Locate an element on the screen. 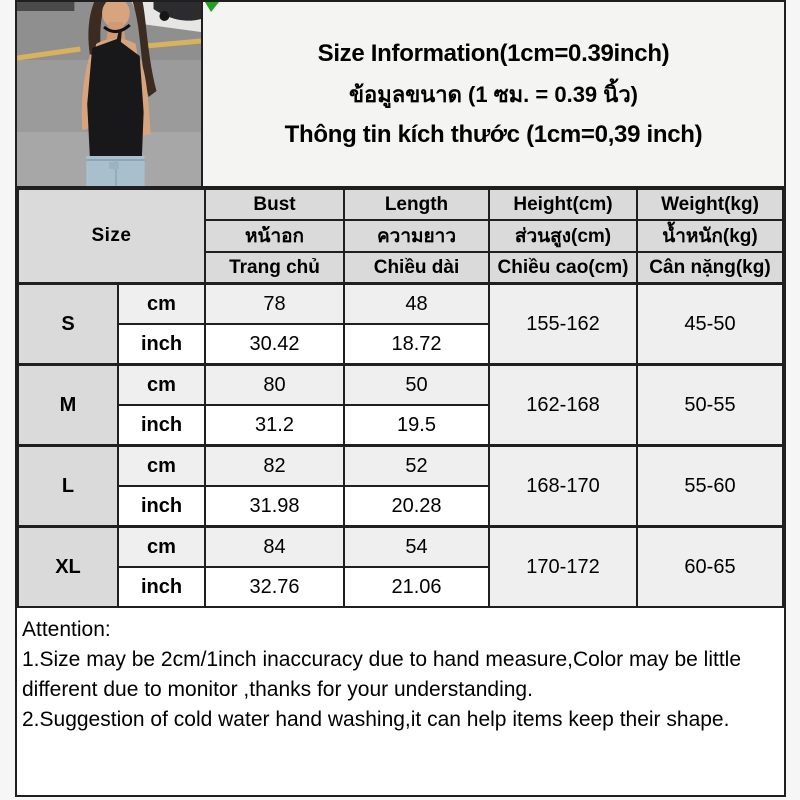  col-header-height-vi: Chiều cao(cm) is located at coordinates (563, 268).